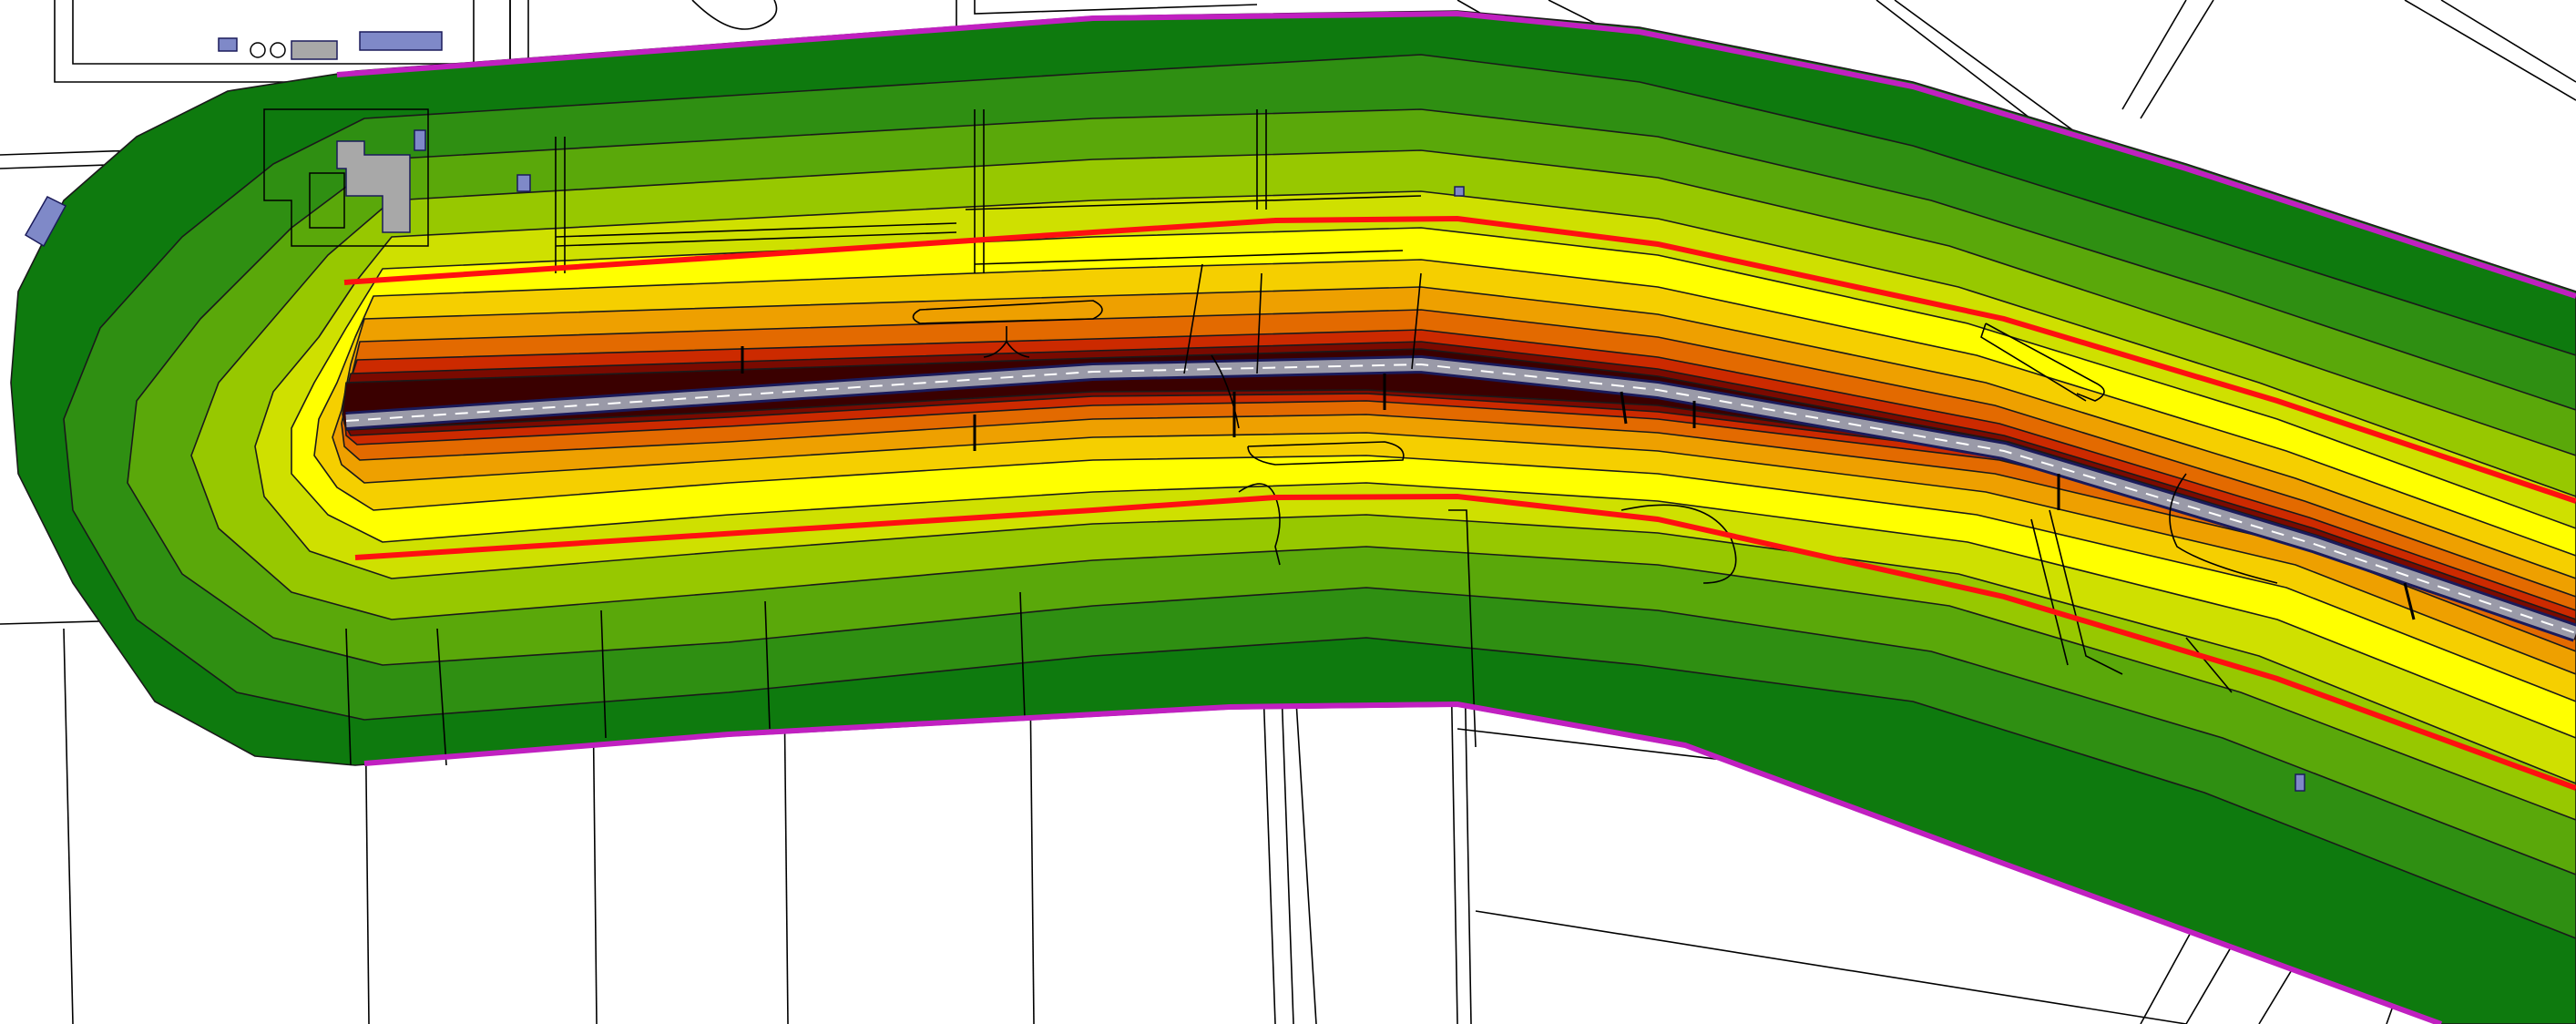 Image resolution: width=2576 pixels, height=1024 pixels. I want to click on building-west, so click(46, 222).